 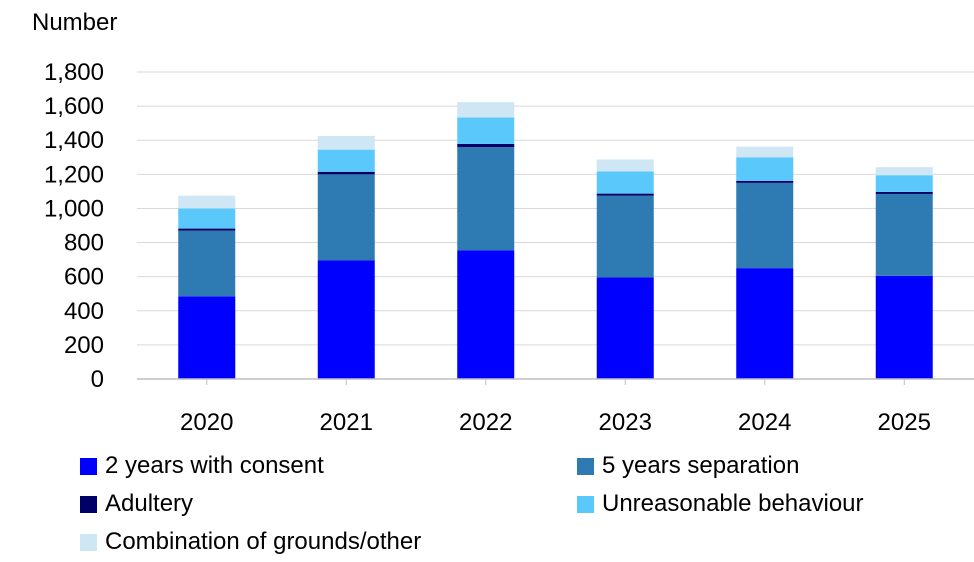 I want to click on legend-item: 5 years separation, so click(x=688, y=466).